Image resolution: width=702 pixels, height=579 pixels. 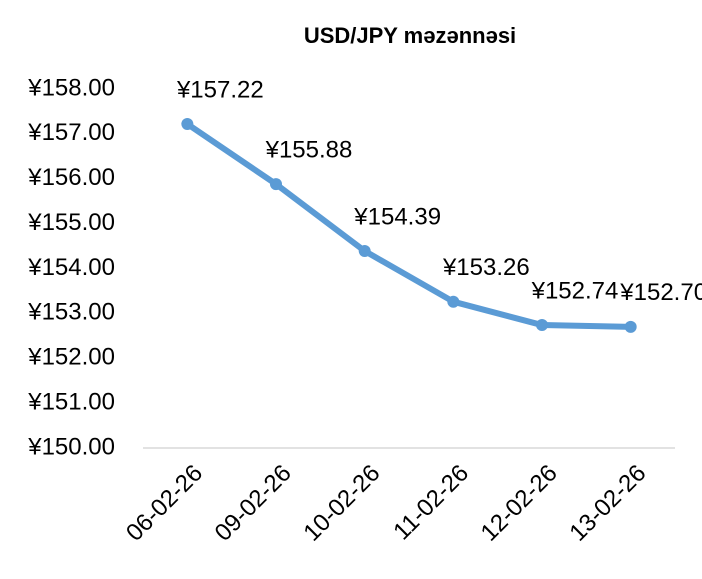 What do you see at coordinates (607, 503) in the screenshot?
I see `x-tick-label: 13-02-26` at bounding box center [607, 503].